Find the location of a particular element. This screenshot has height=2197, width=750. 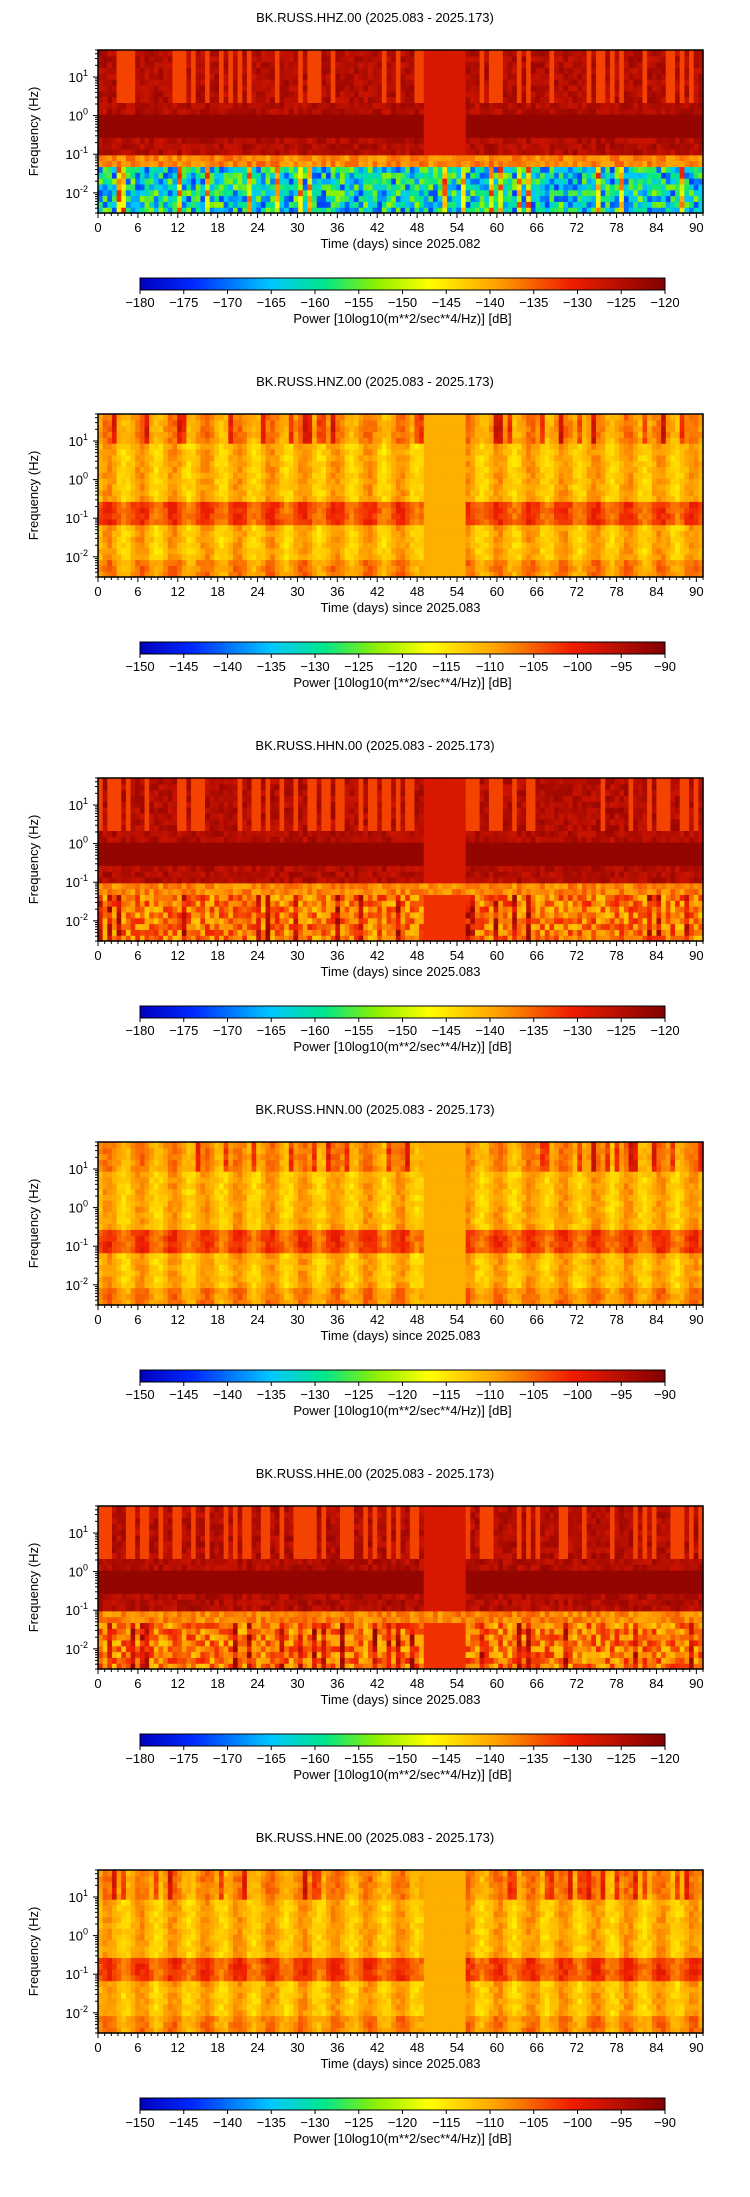

colorbar-tick-label: −125 is located at coordinates (621, 302).